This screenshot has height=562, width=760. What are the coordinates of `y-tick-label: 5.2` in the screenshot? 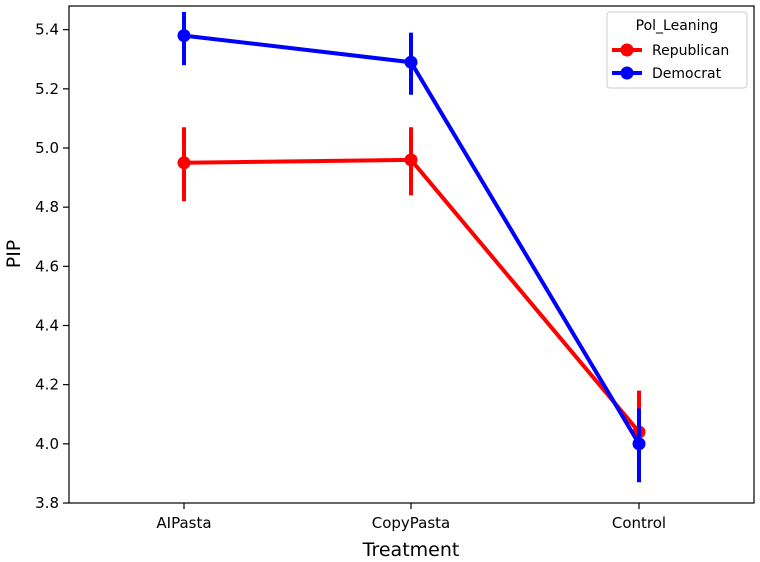 It's located at (47, 89).